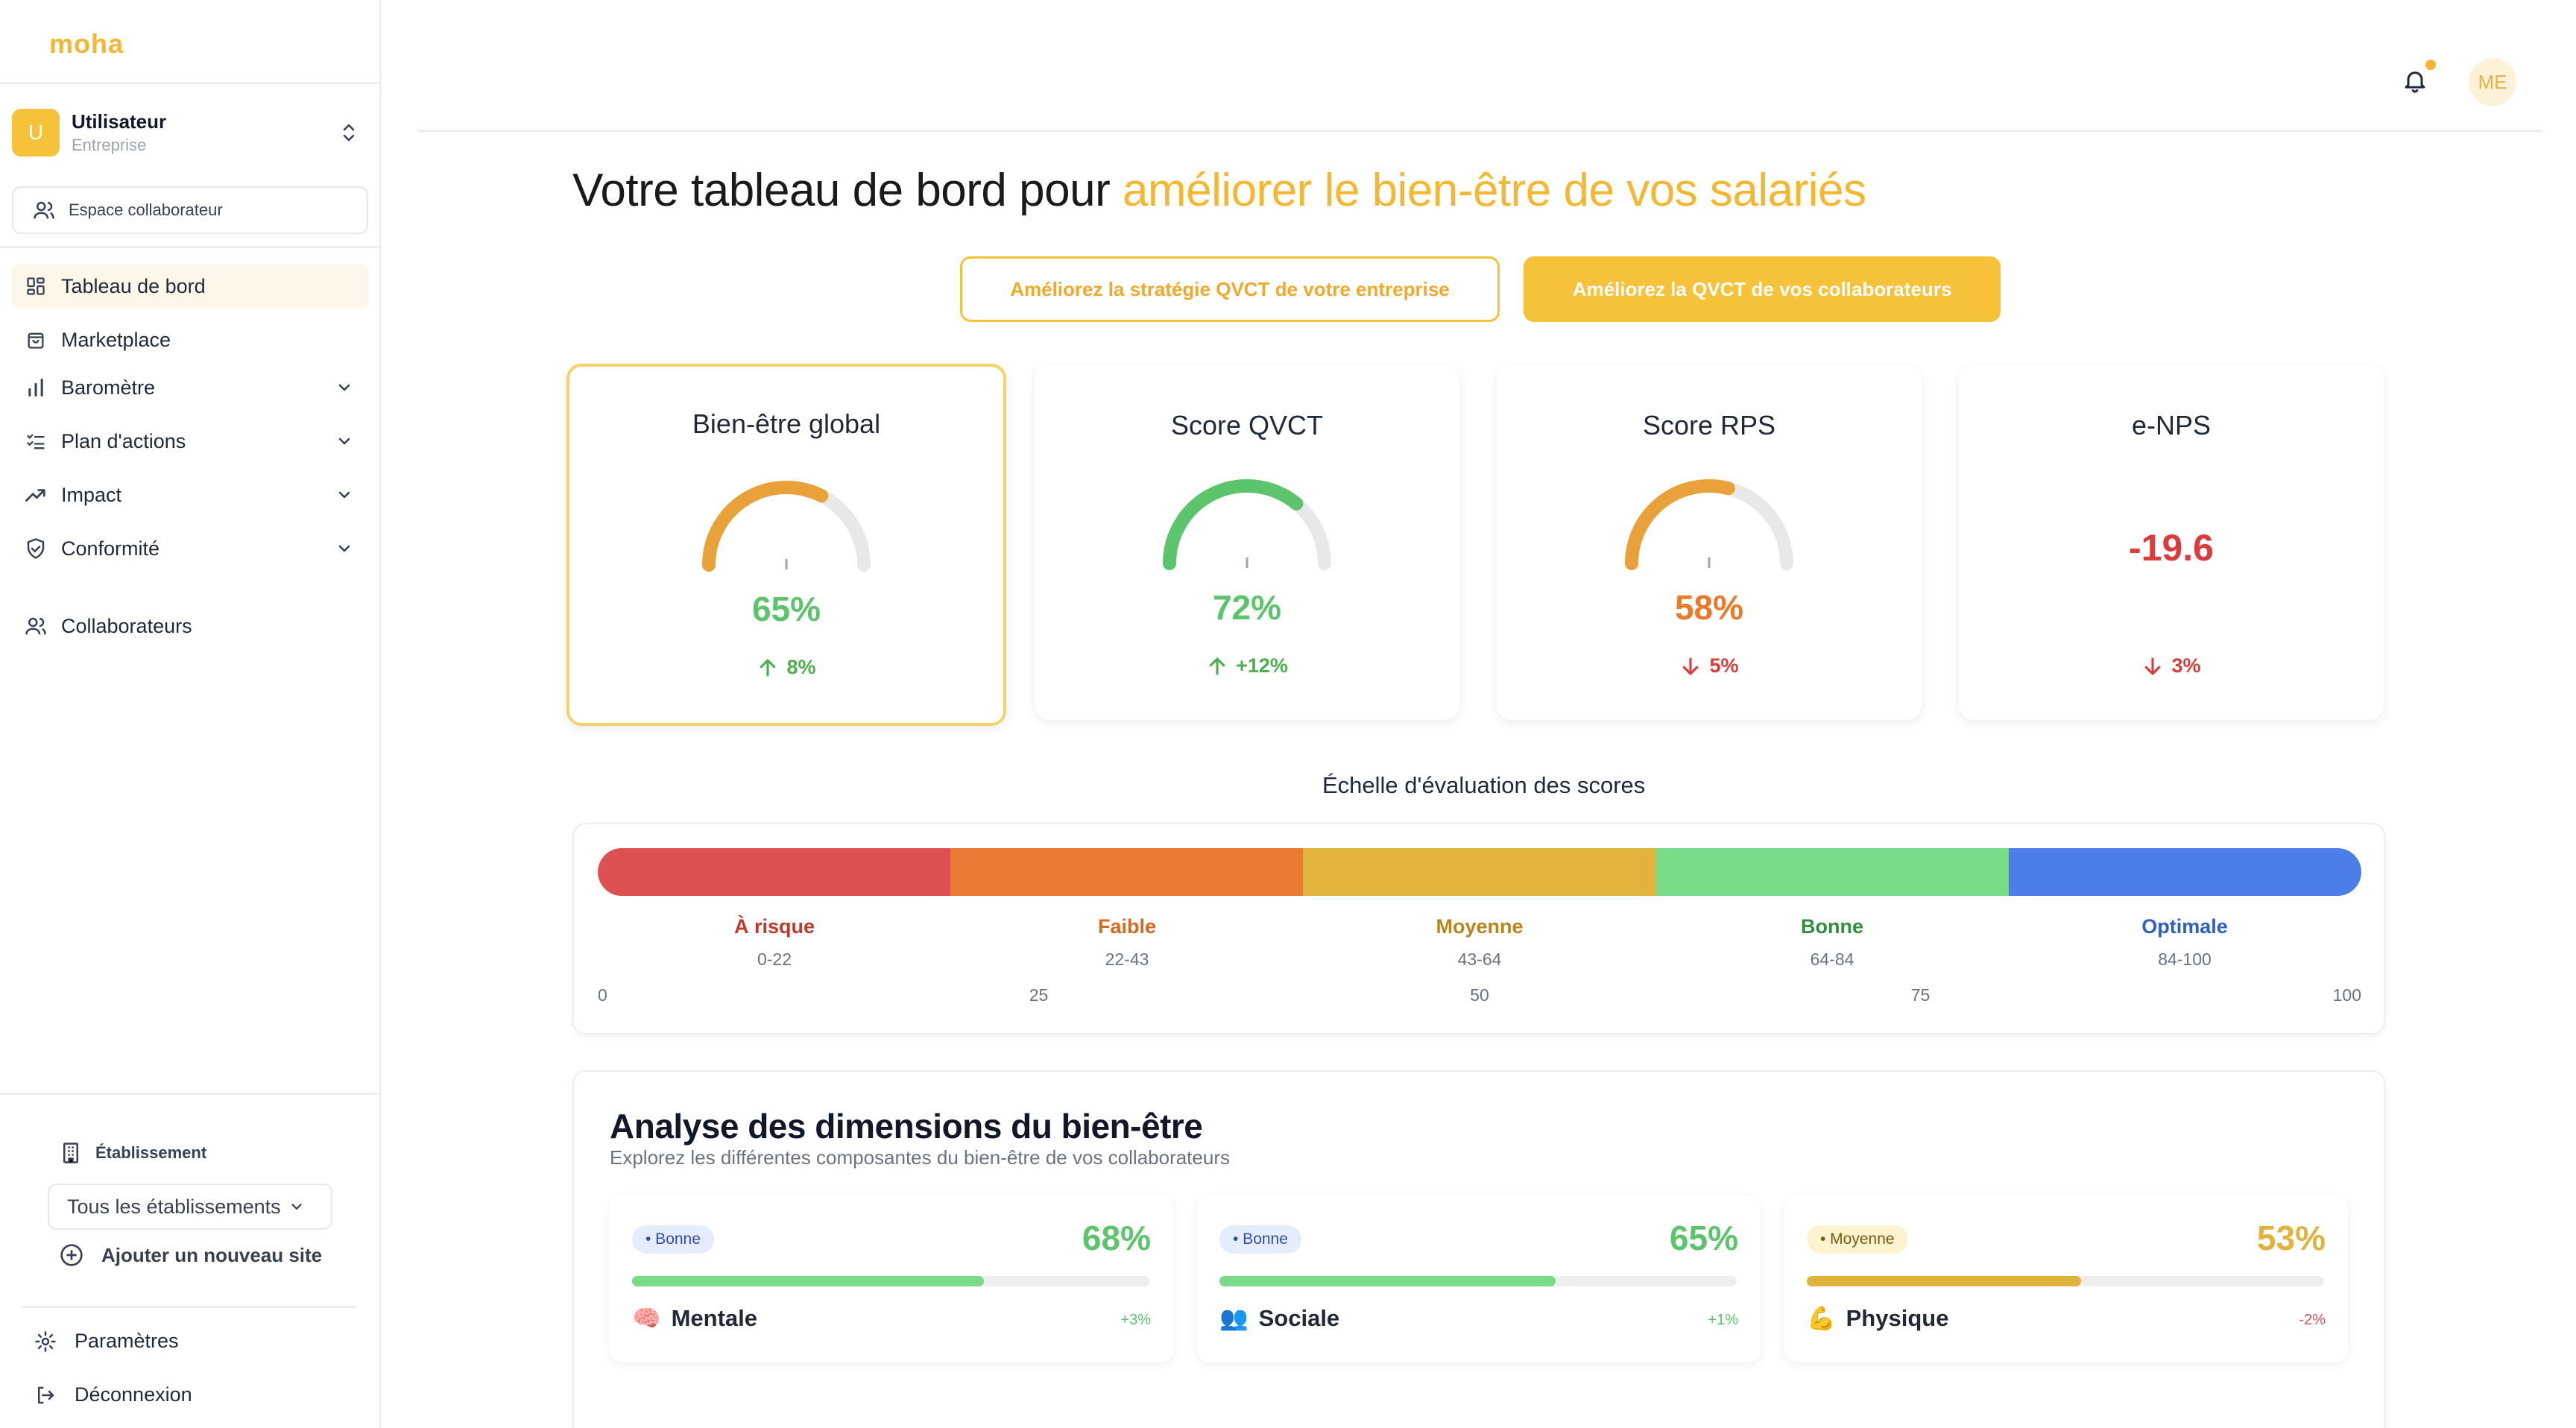 This screenshot has width=2576, height=1428. I want to click on sidebar-item-impact: Impact, so click(190, 495).